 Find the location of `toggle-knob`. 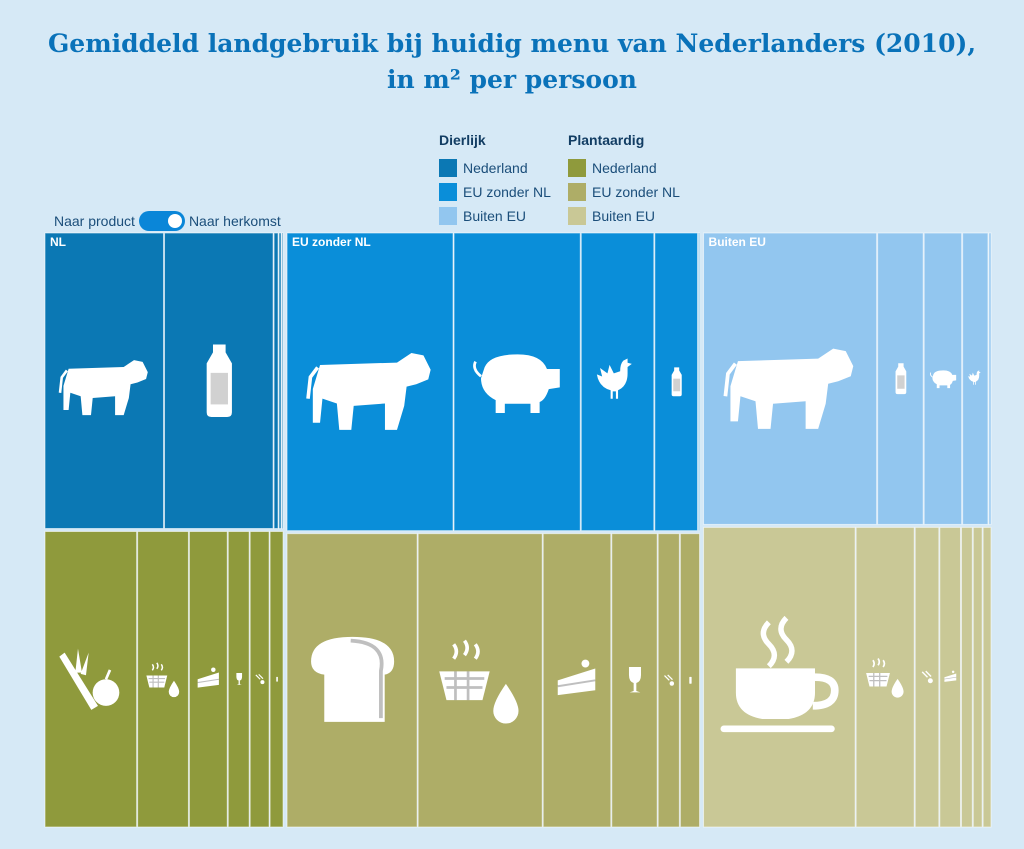

toggle-knob is located at coordinates (174, 221).